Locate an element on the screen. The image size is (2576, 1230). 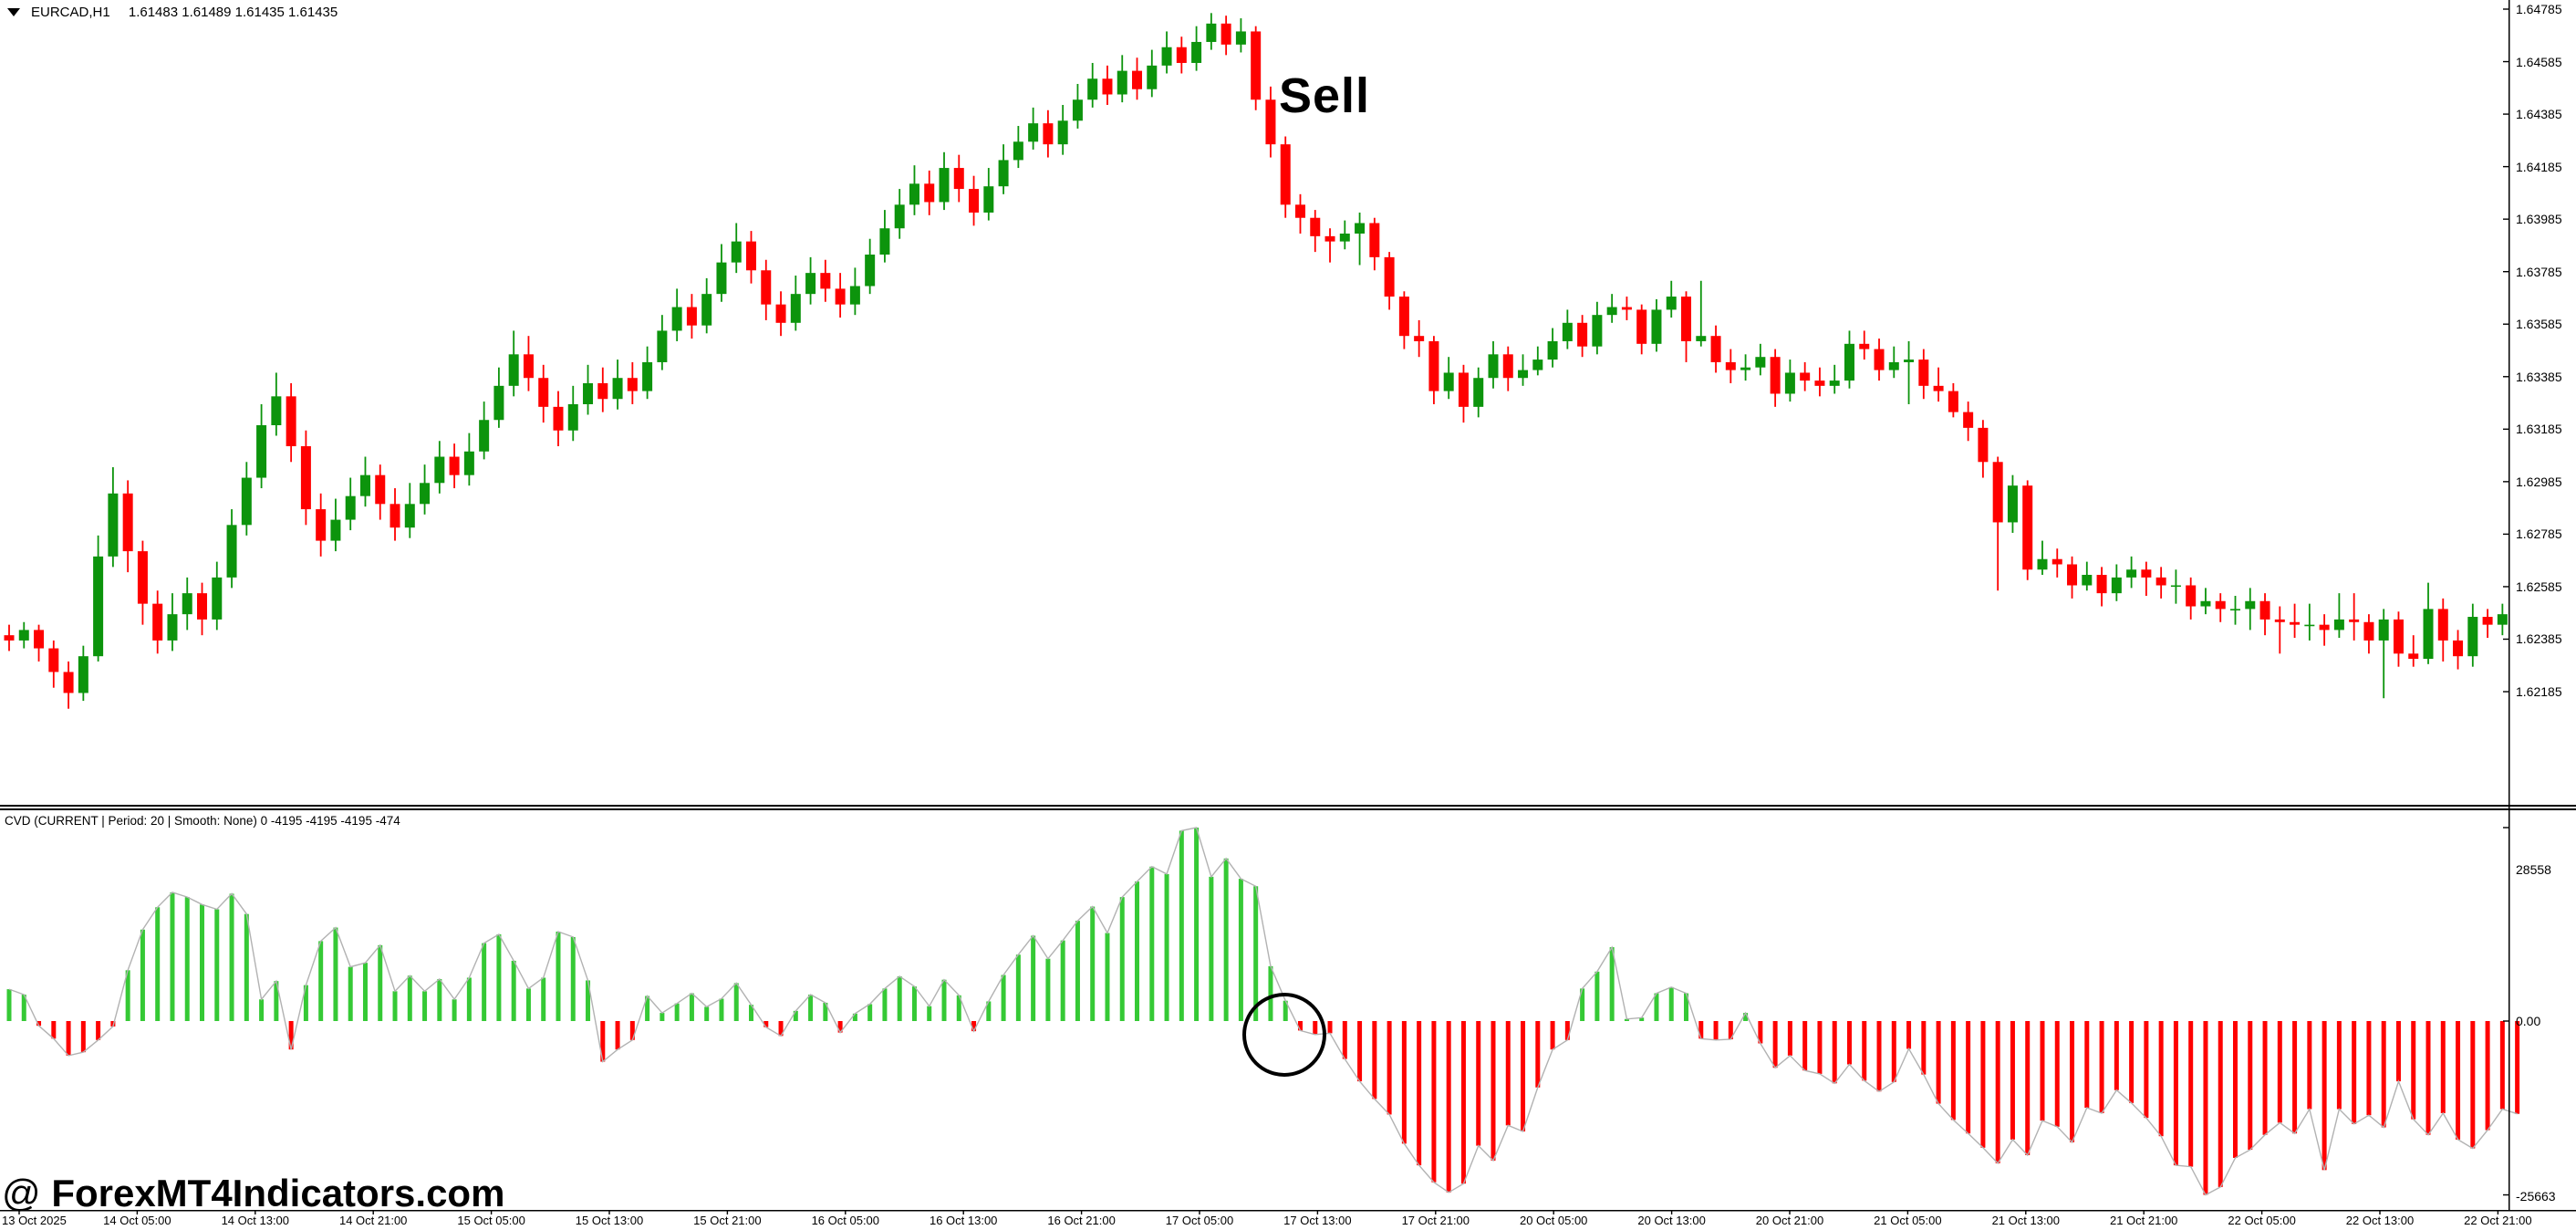
time-axis-label: 20 Oct 13:00 is located at coordinates (1672, 1220).